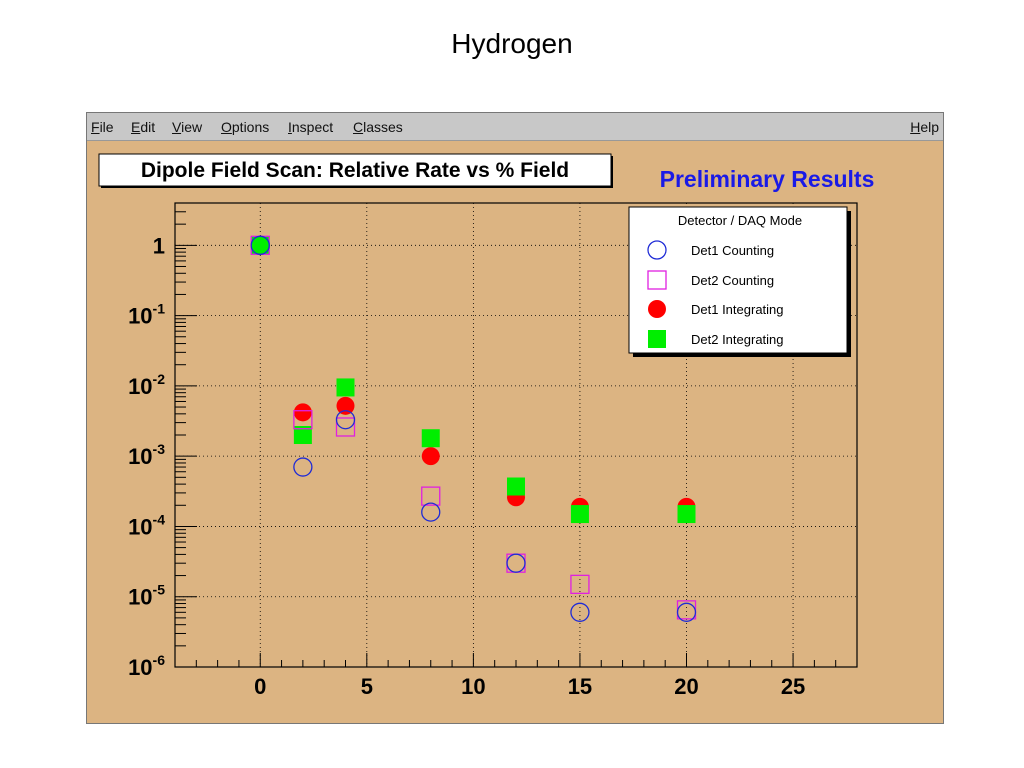 The height and width of the screenshot is (768, 1024). What do you see at coordinates (146, 666) in the screenshot?
I see `y-tick-label: 10⁻⁶` at bounding box center [146, 666].